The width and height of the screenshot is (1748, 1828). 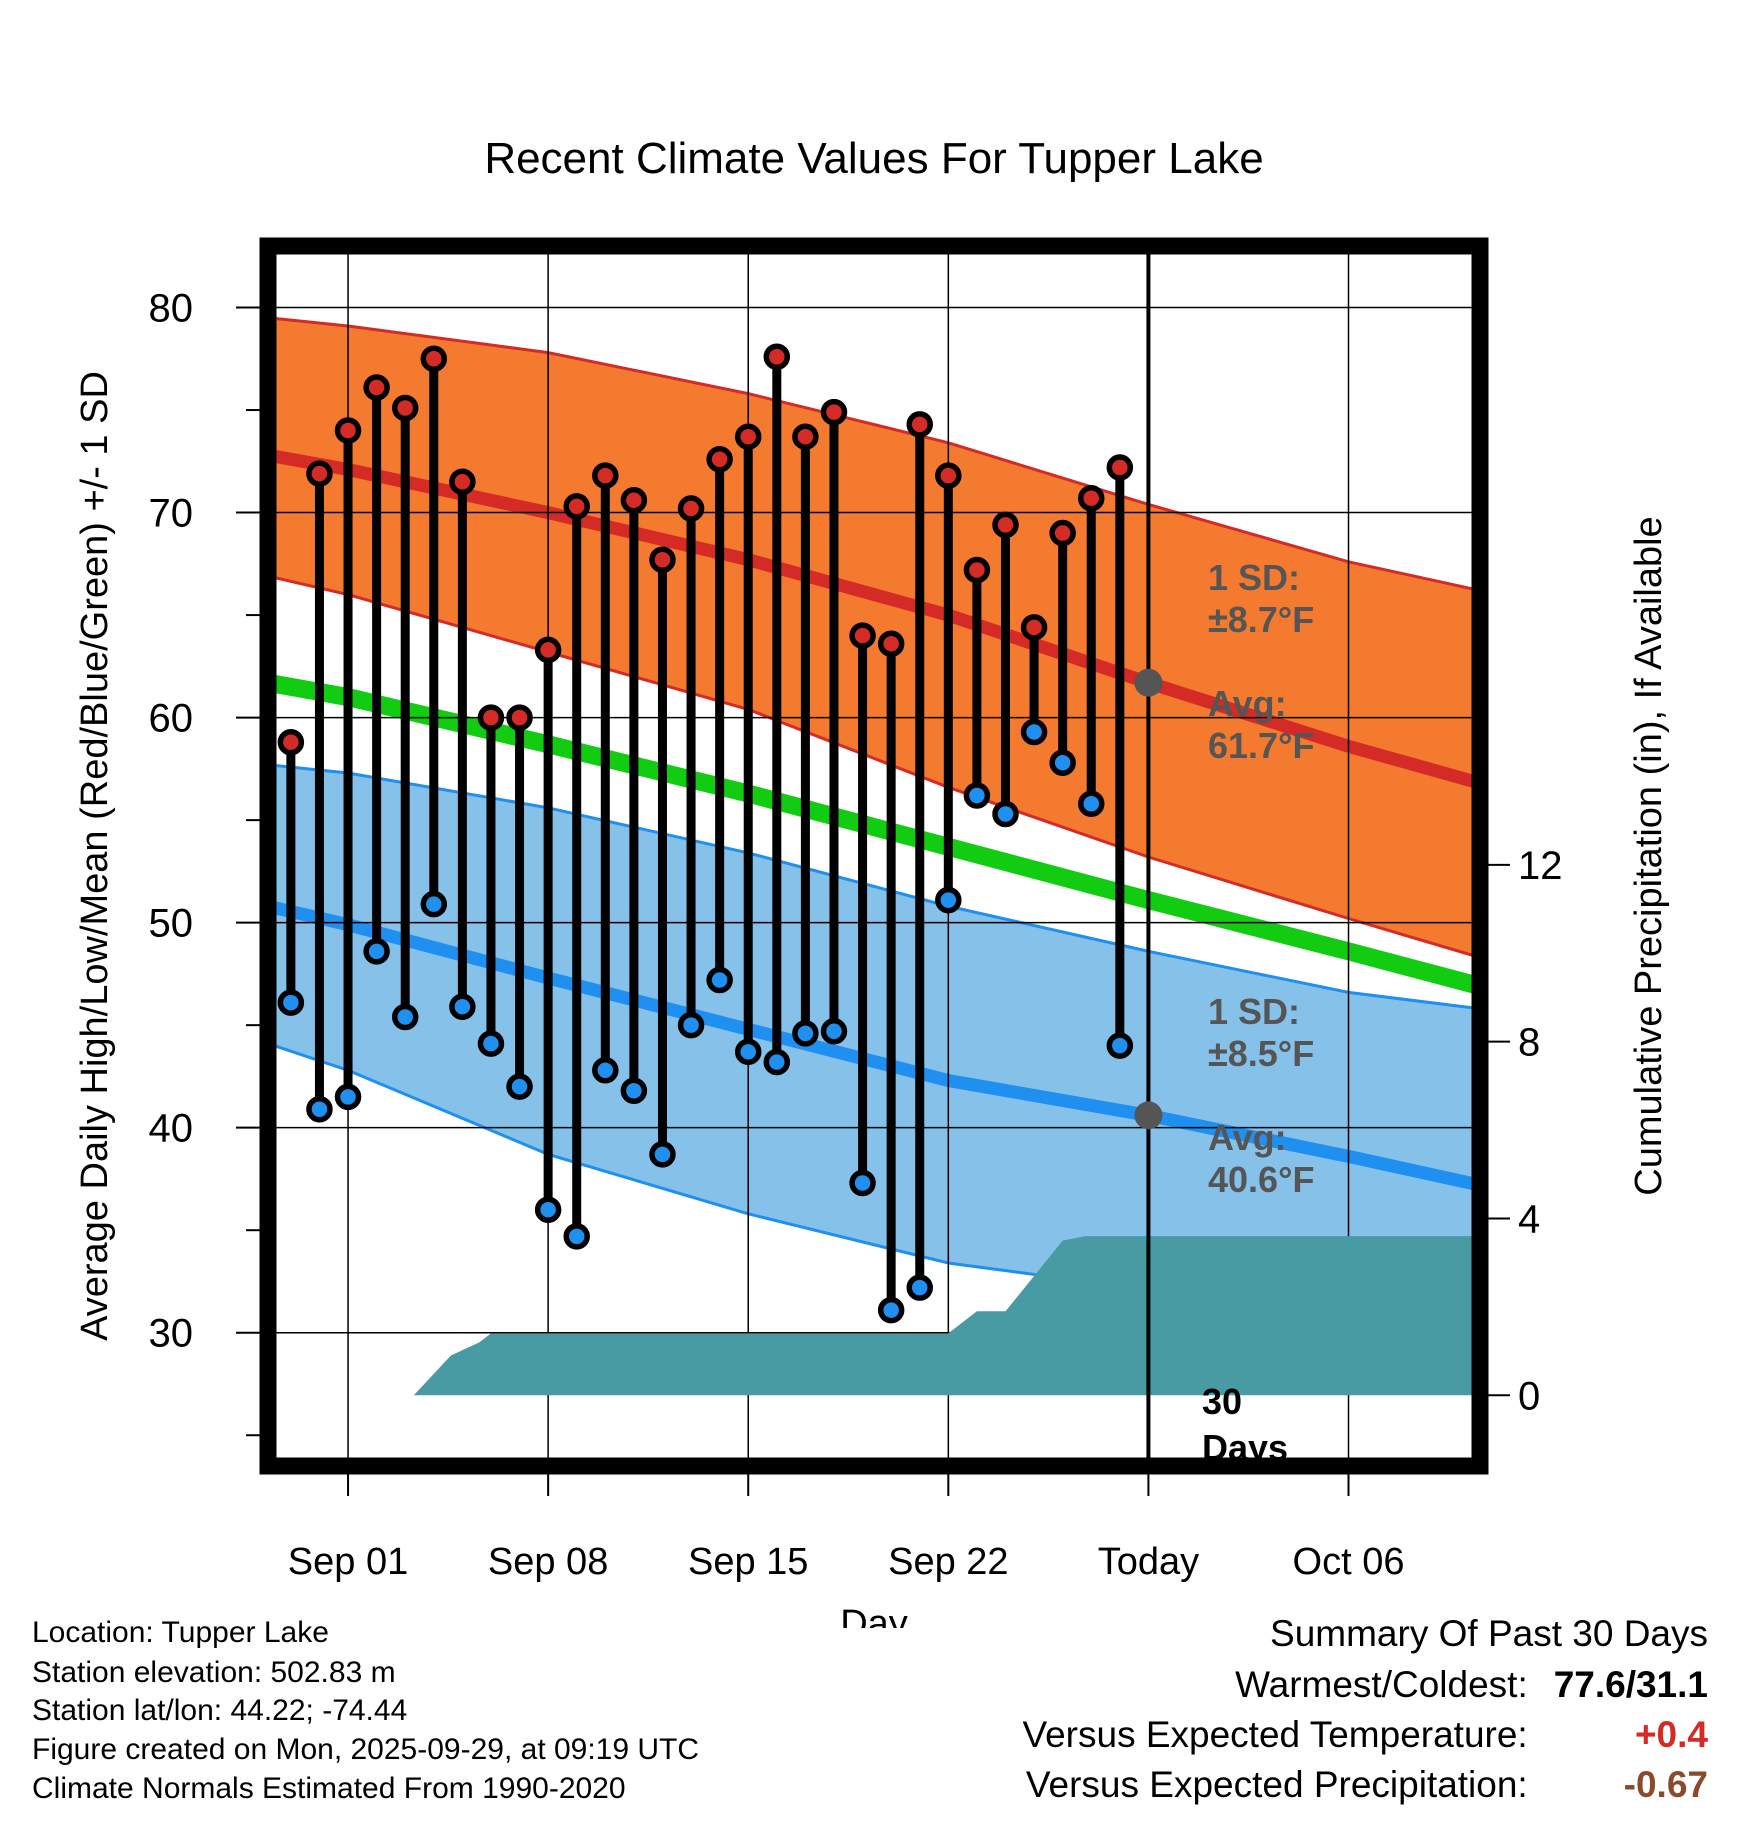 What do you see at coordinates (171, 309) in the screenshot?
I see `y-tick-label-80: 80` at bounding box center [171, 309].